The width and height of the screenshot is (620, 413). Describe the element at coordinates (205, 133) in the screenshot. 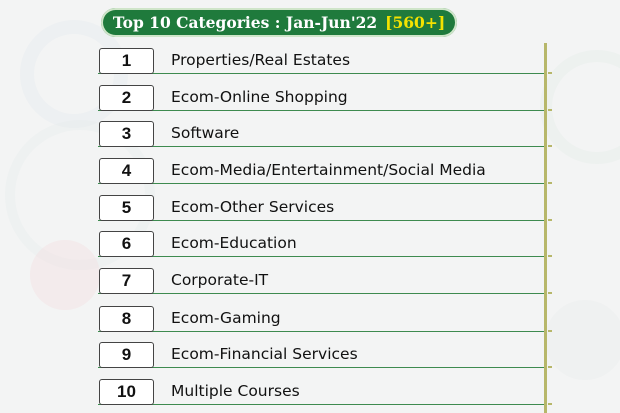

I see `category-label: Software` at that location.